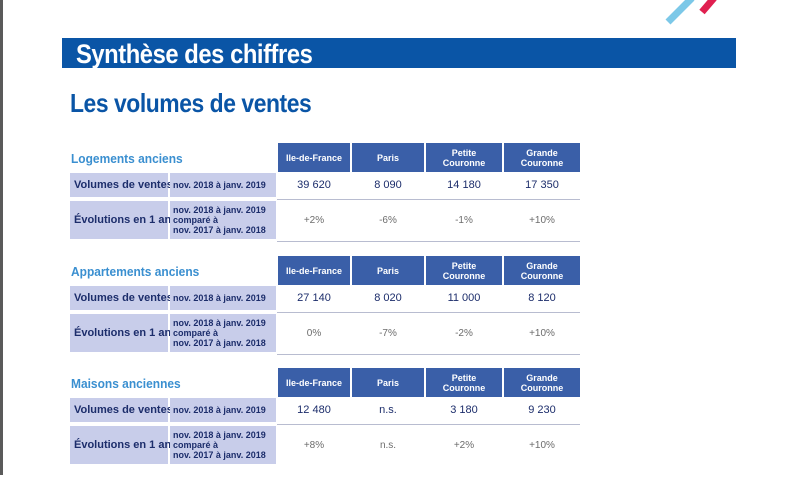  Describe the element at coordinates (314, 220) in the screenshot. I see `value-ile-de-france: +2%` at that location.